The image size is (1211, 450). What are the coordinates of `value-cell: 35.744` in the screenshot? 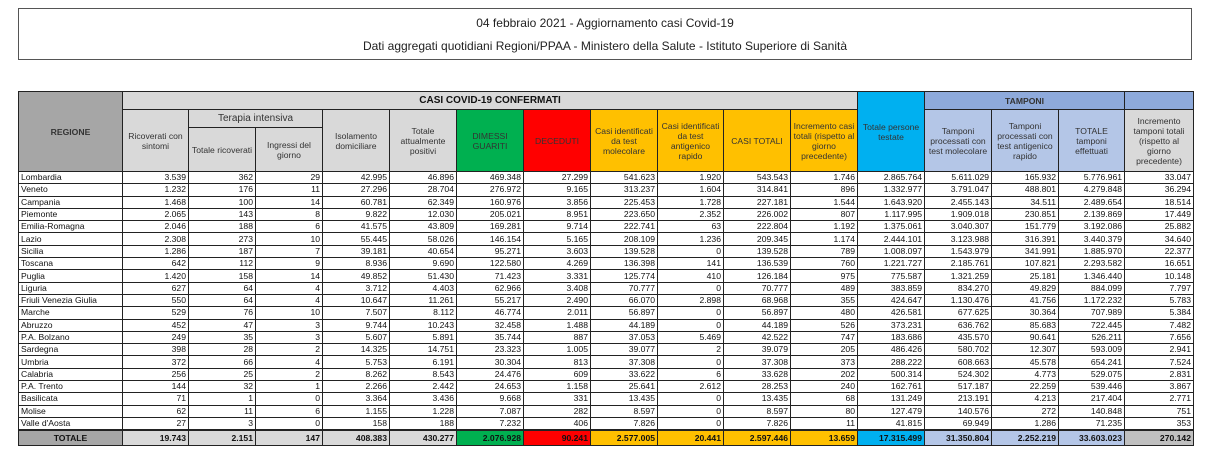 It's located at (490, 337).